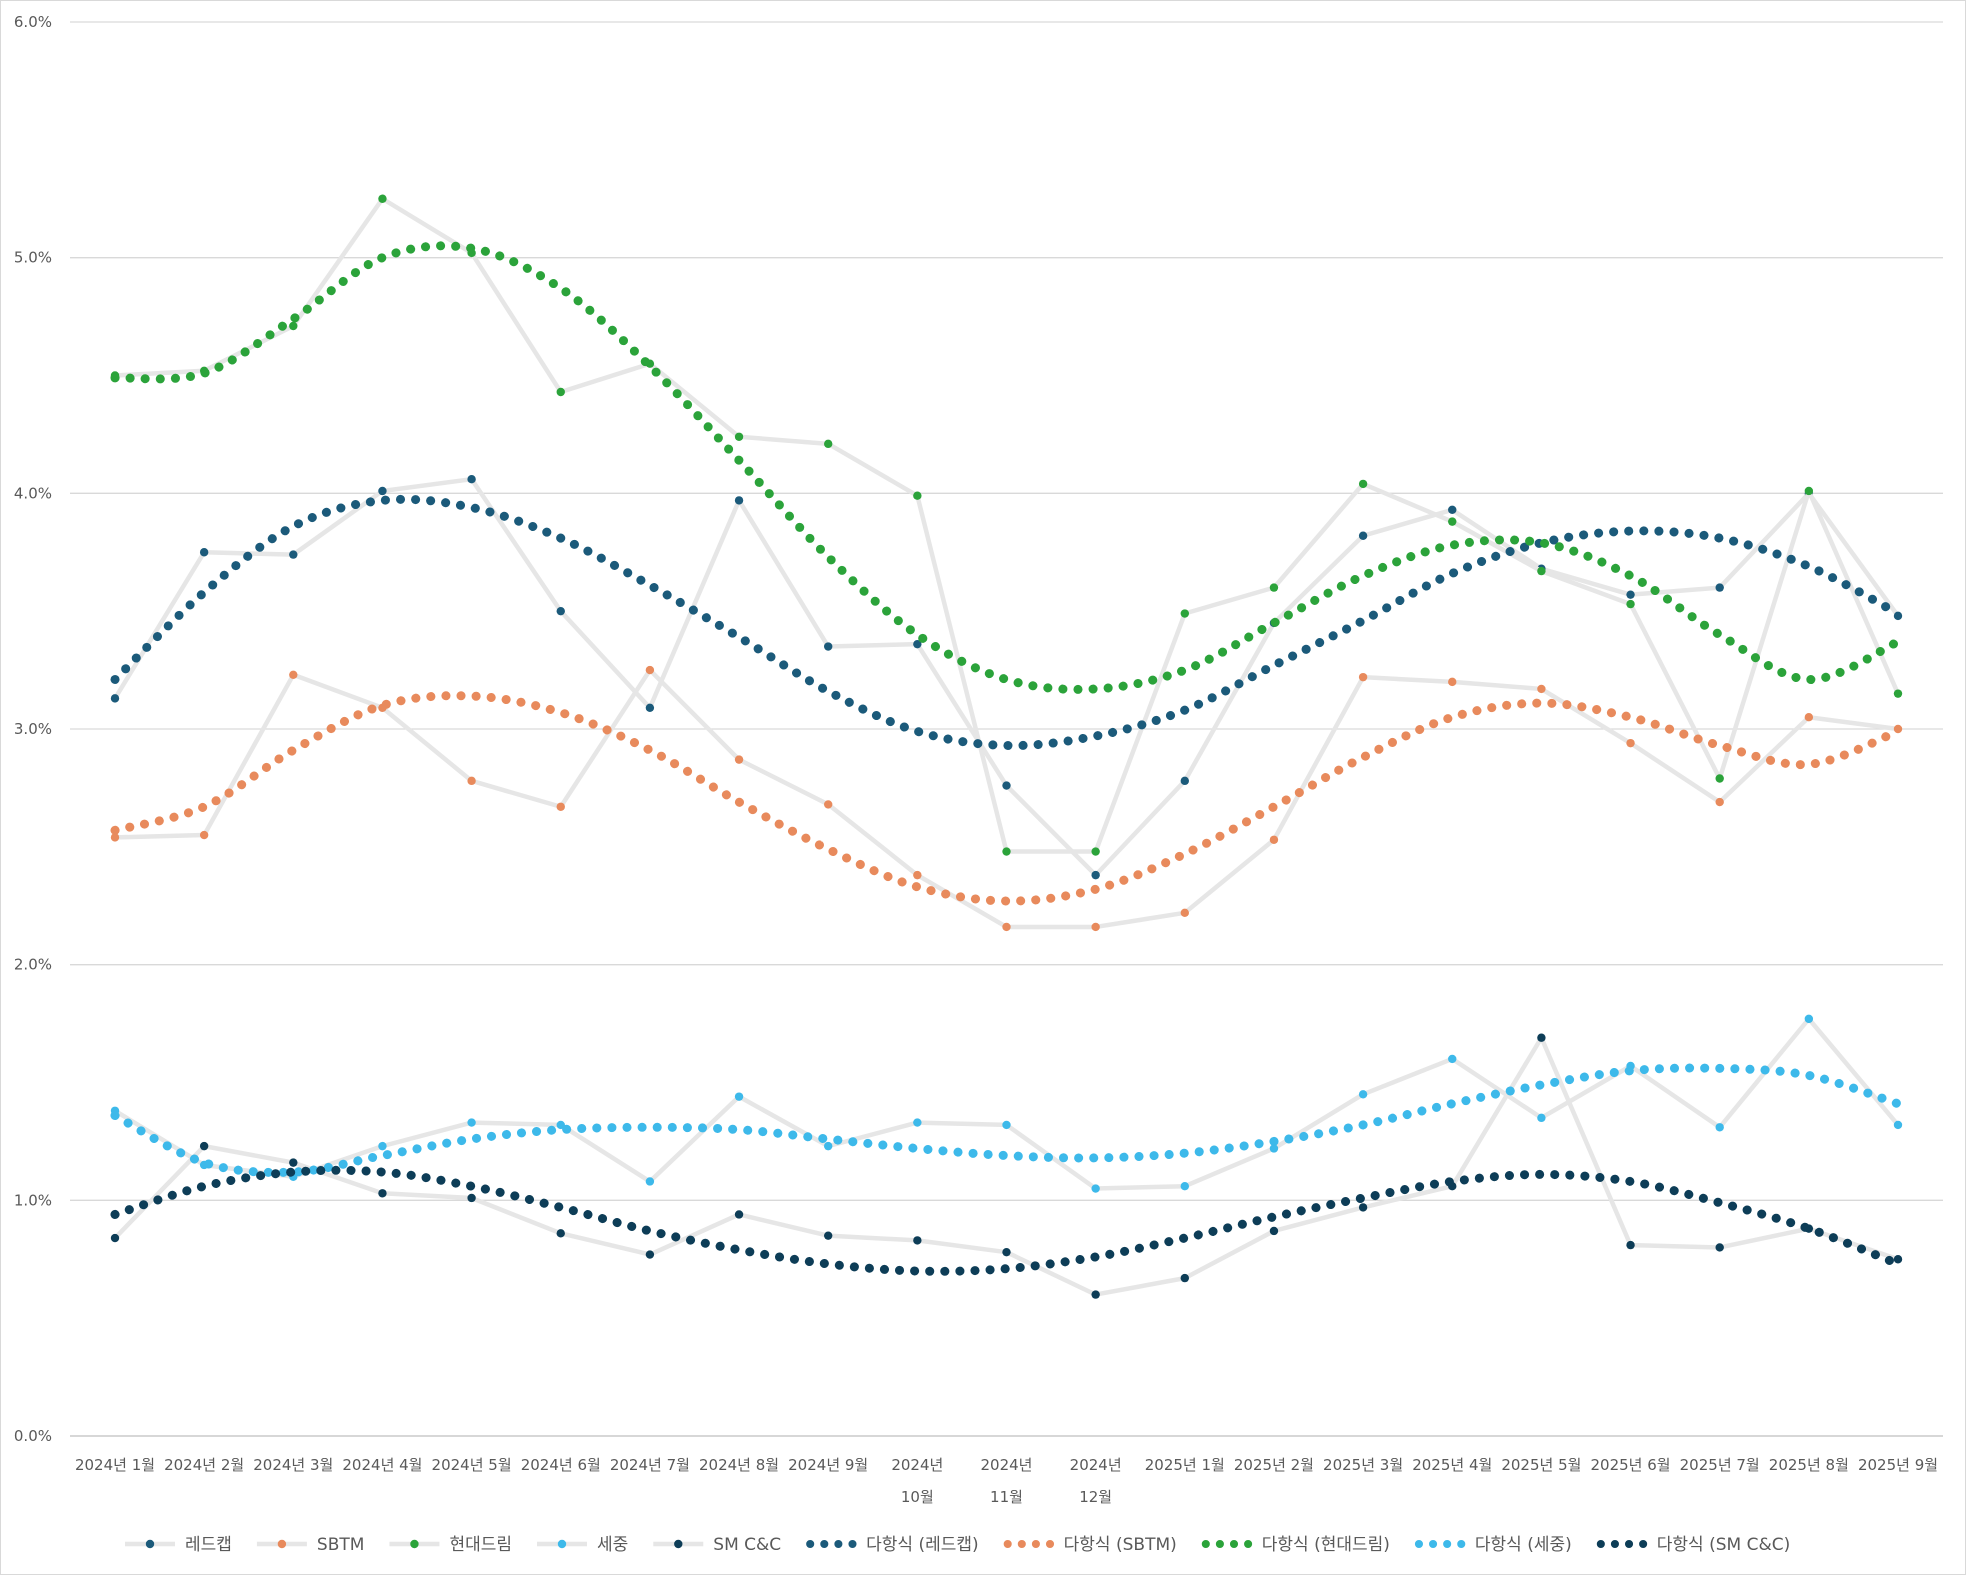 This screenshot has height=1575, width=1966. Describe the element at coordinates (1631, 1465) in the screenshot. I see `x-tick-label: 2025년 6월` at that location.